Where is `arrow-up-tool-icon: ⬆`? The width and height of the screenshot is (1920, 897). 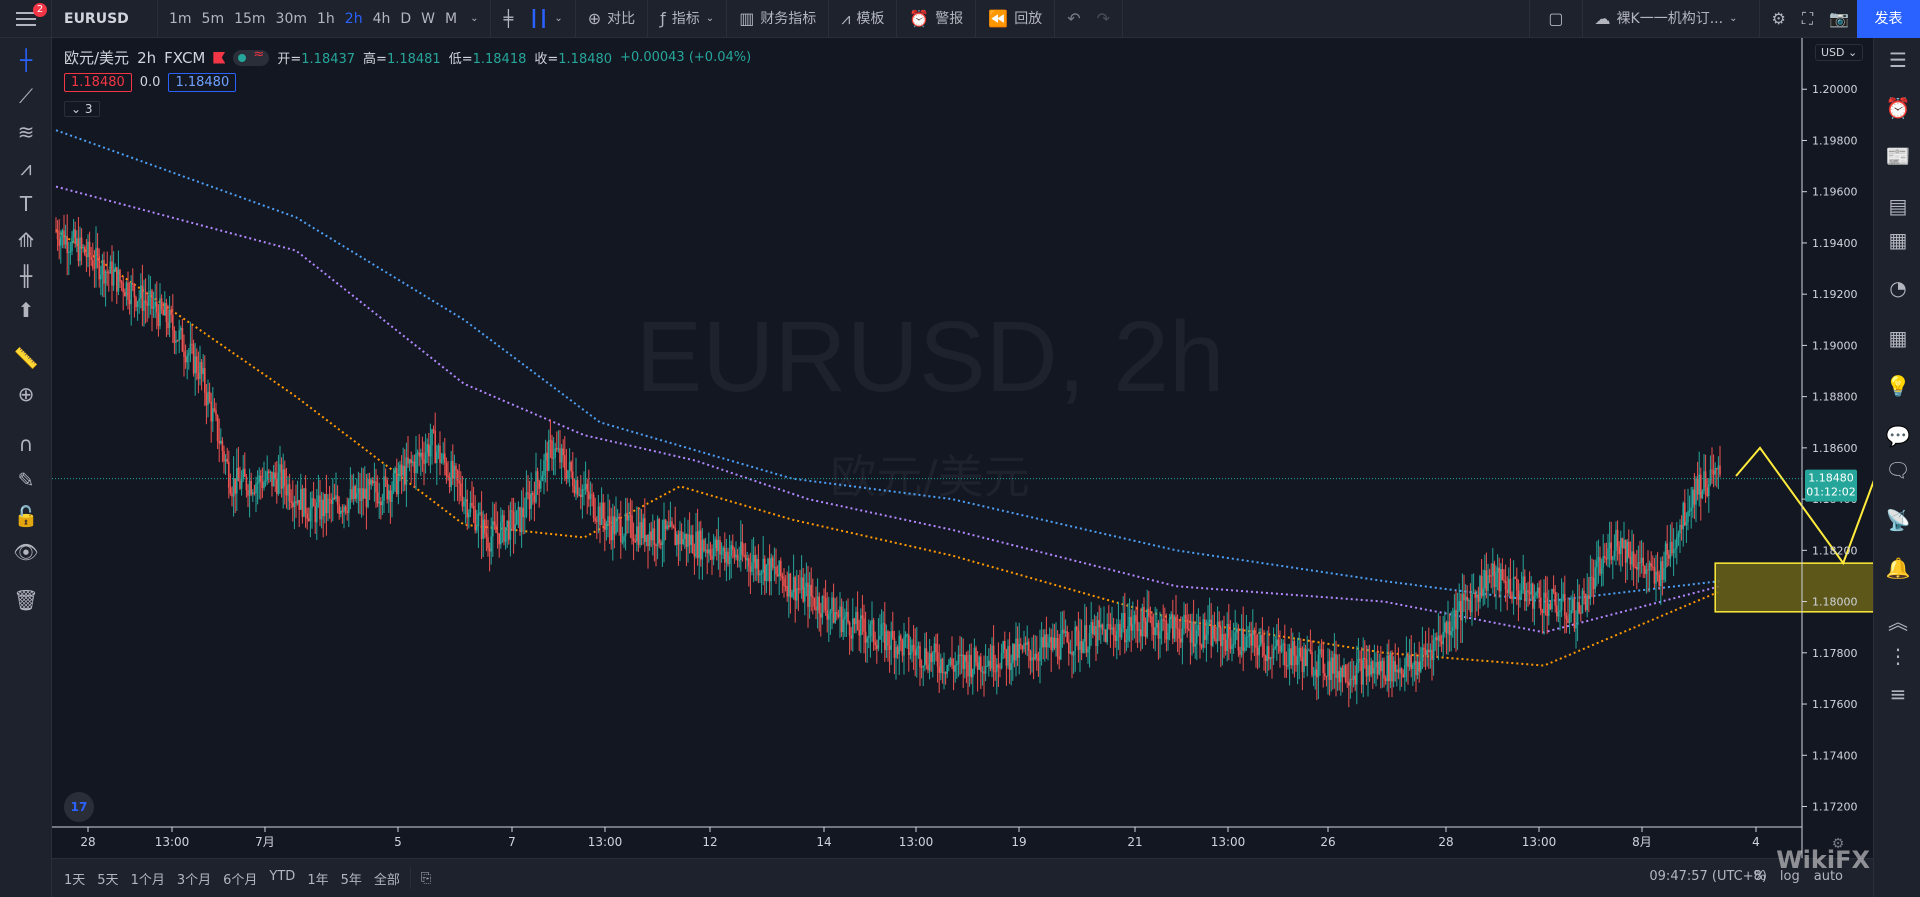 arrow-up-tool-icon: ⬆ is located at coordinates (26, 310).